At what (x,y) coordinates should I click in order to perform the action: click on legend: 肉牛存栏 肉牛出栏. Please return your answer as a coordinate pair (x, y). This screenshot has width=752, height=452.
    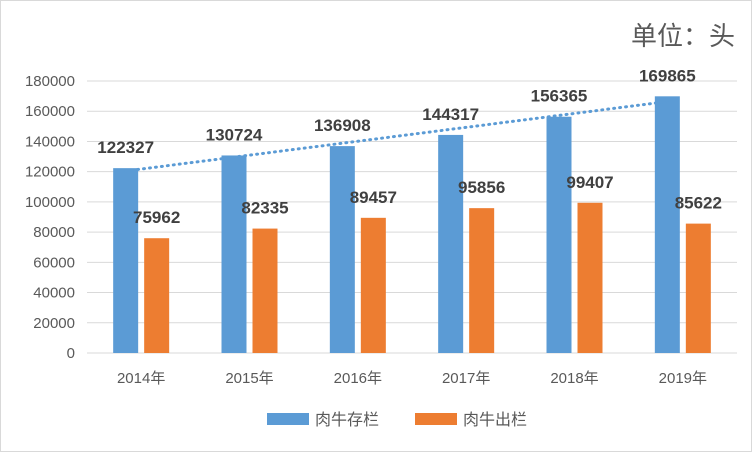
    Looking at the image, I should click on (397, 419).